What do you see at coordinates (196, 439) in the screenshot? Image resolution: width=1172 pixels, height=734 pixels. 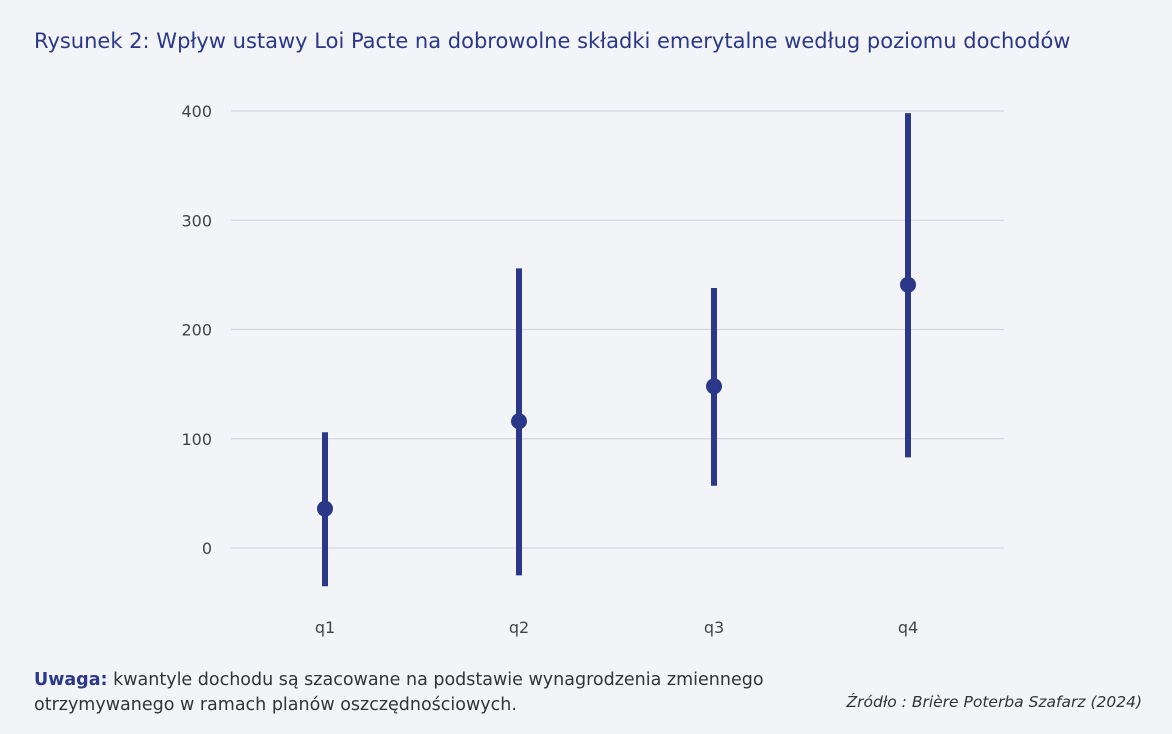 I see `y-tick-label: 100` at bounding box center [196, 439].